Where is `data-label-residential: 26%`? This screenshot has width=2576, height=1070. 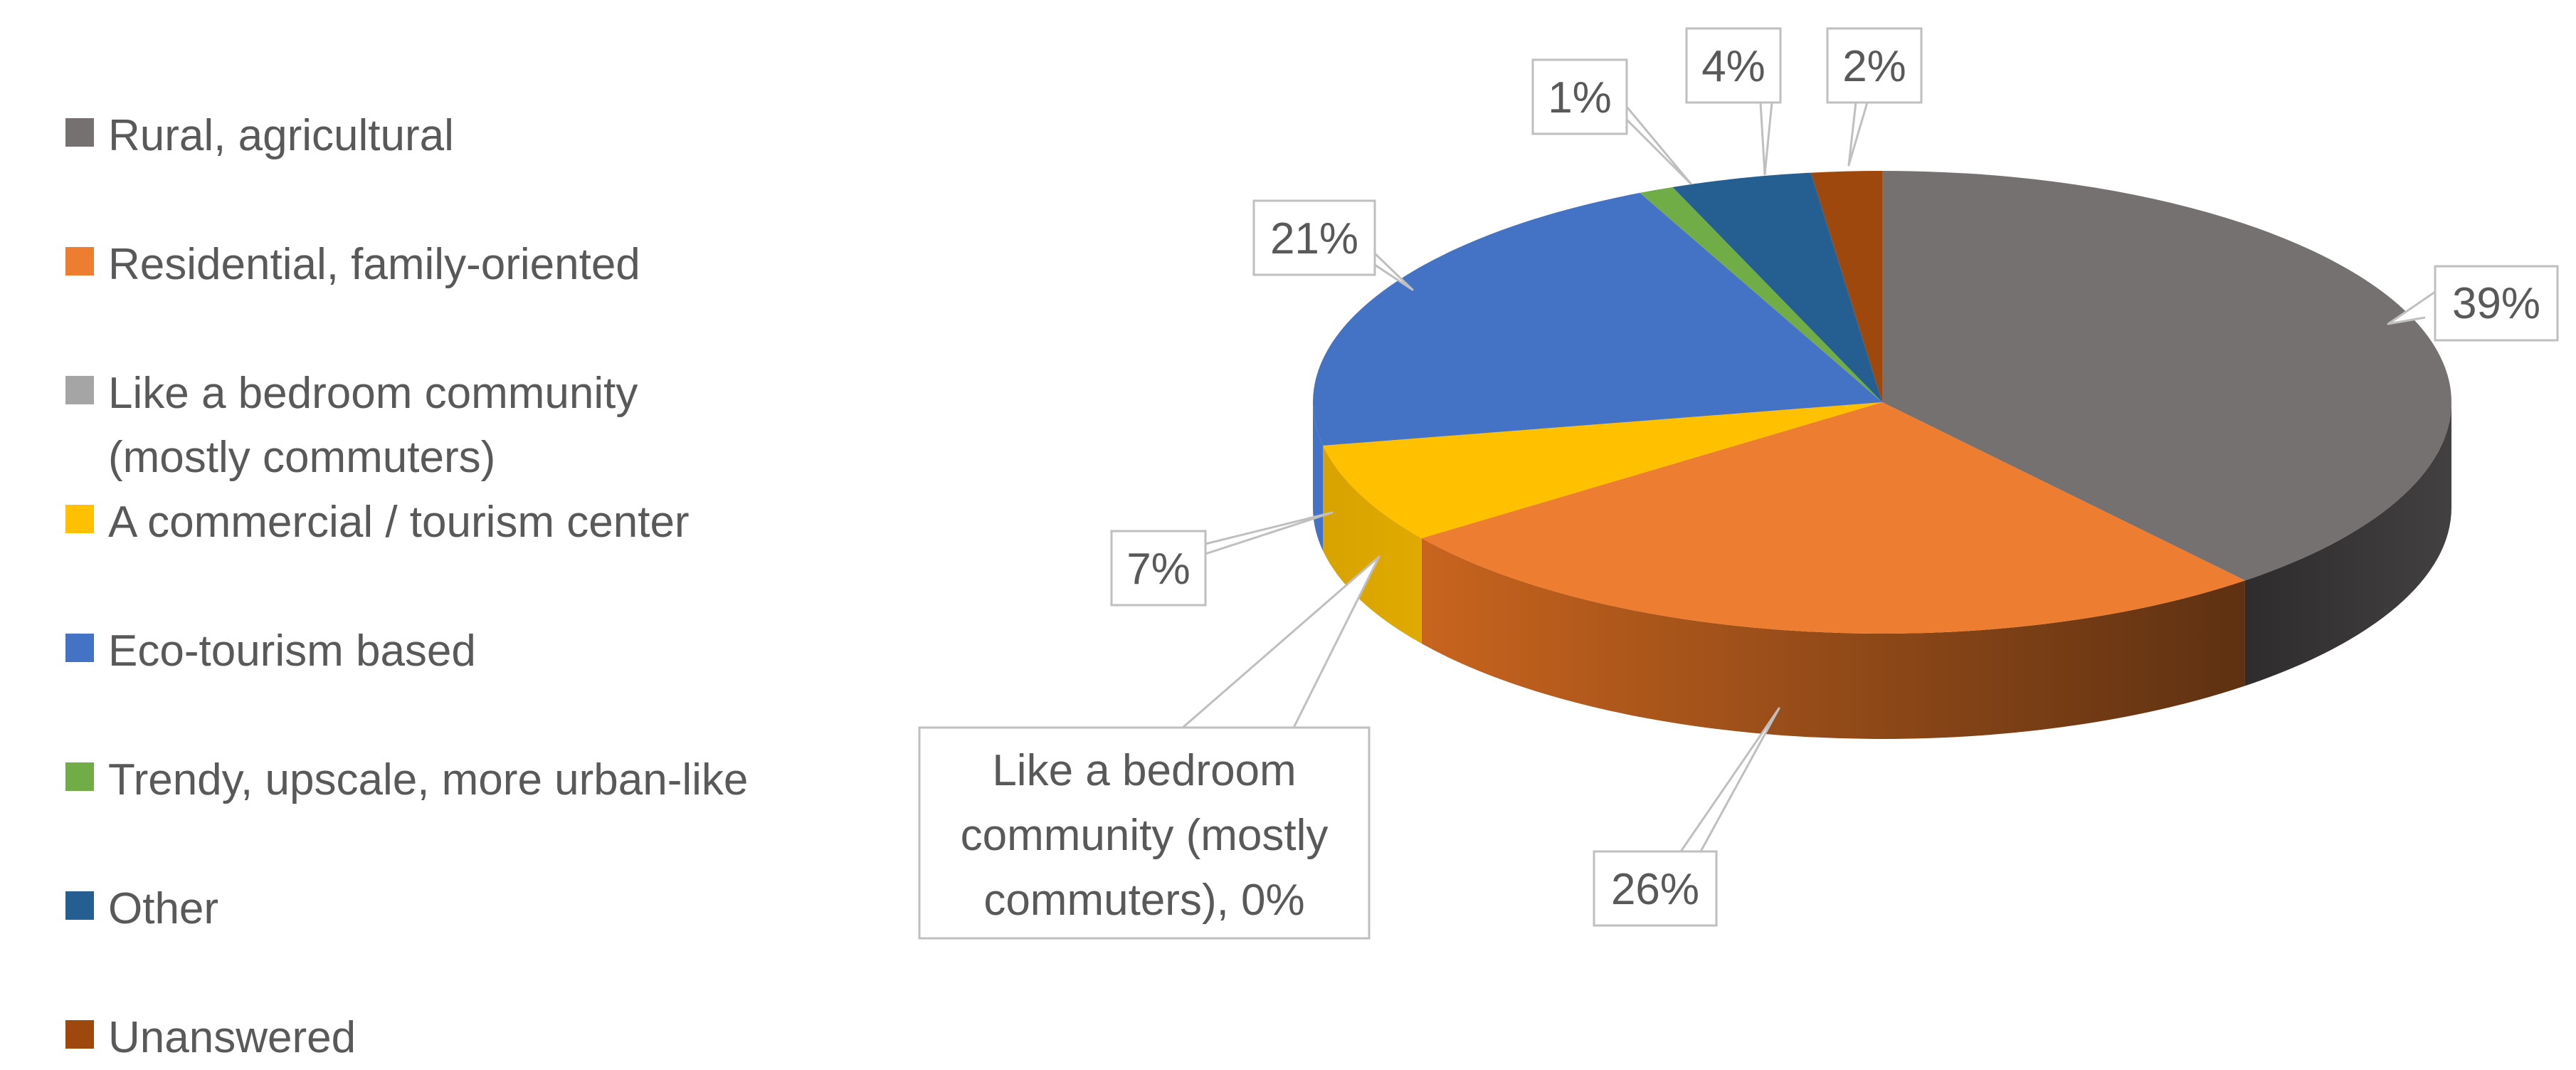 data-label-residential: 26% is located at coordinates (1655, 890).